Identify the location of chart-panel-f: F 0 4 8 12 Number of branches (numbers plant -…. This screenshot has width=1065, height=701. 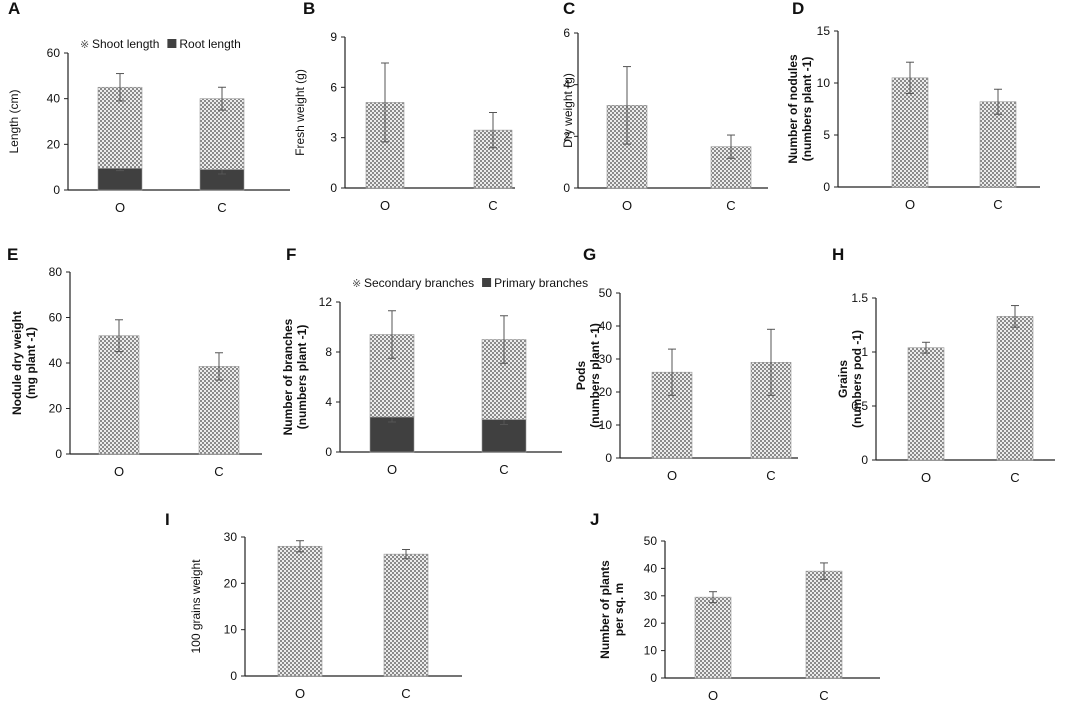
(434, 361).